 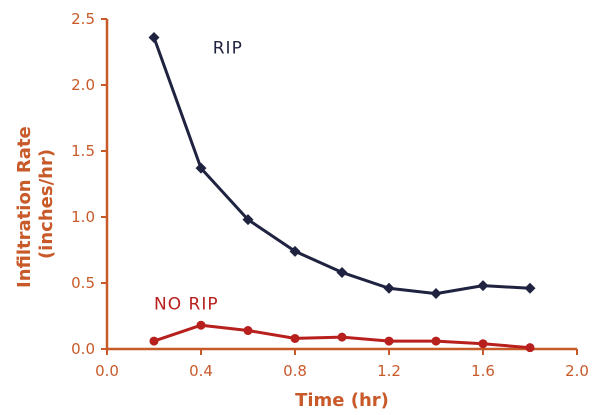 What do you see at coordinates (295, 371) in the screenshot?
I see `x-tick-label: 0.8` at bounding box center [295, 371].